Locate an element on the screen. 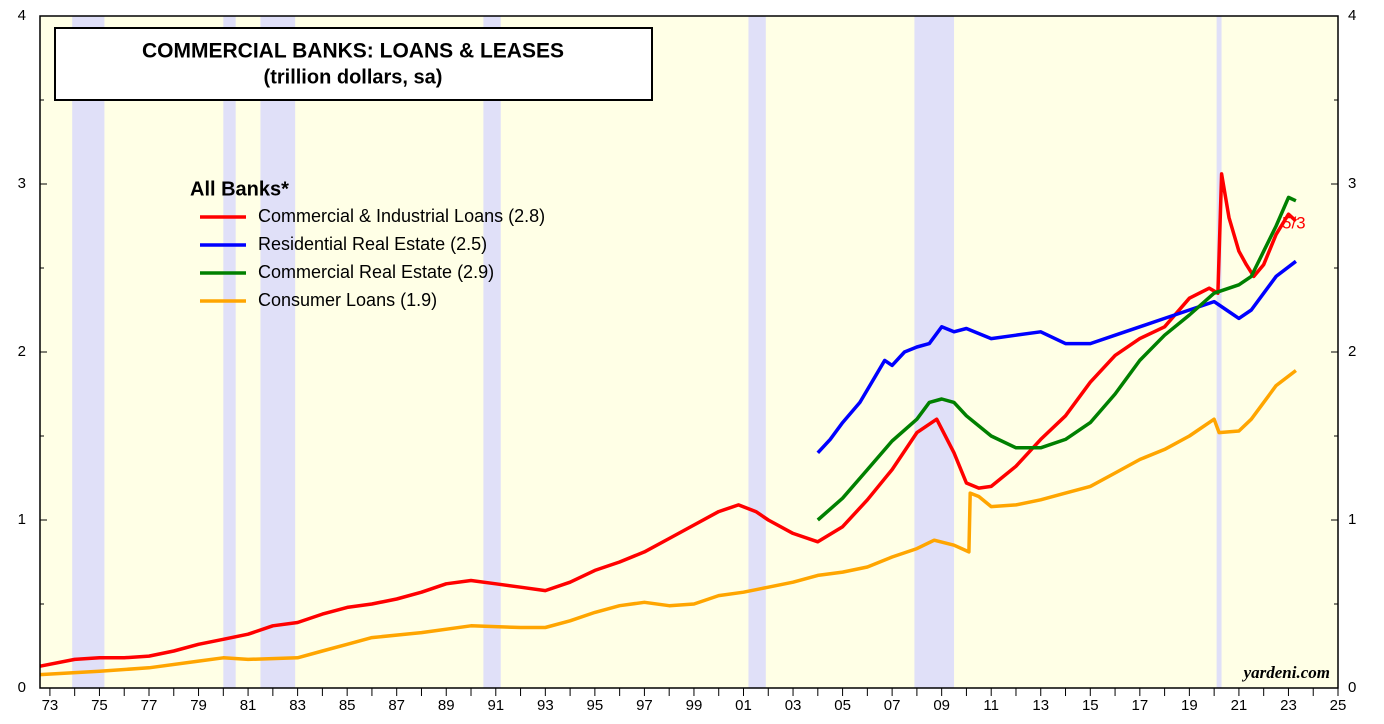 This screenshot has width=1384, height=724. y-tick-label: 3 is located at coordinates (22, 183).